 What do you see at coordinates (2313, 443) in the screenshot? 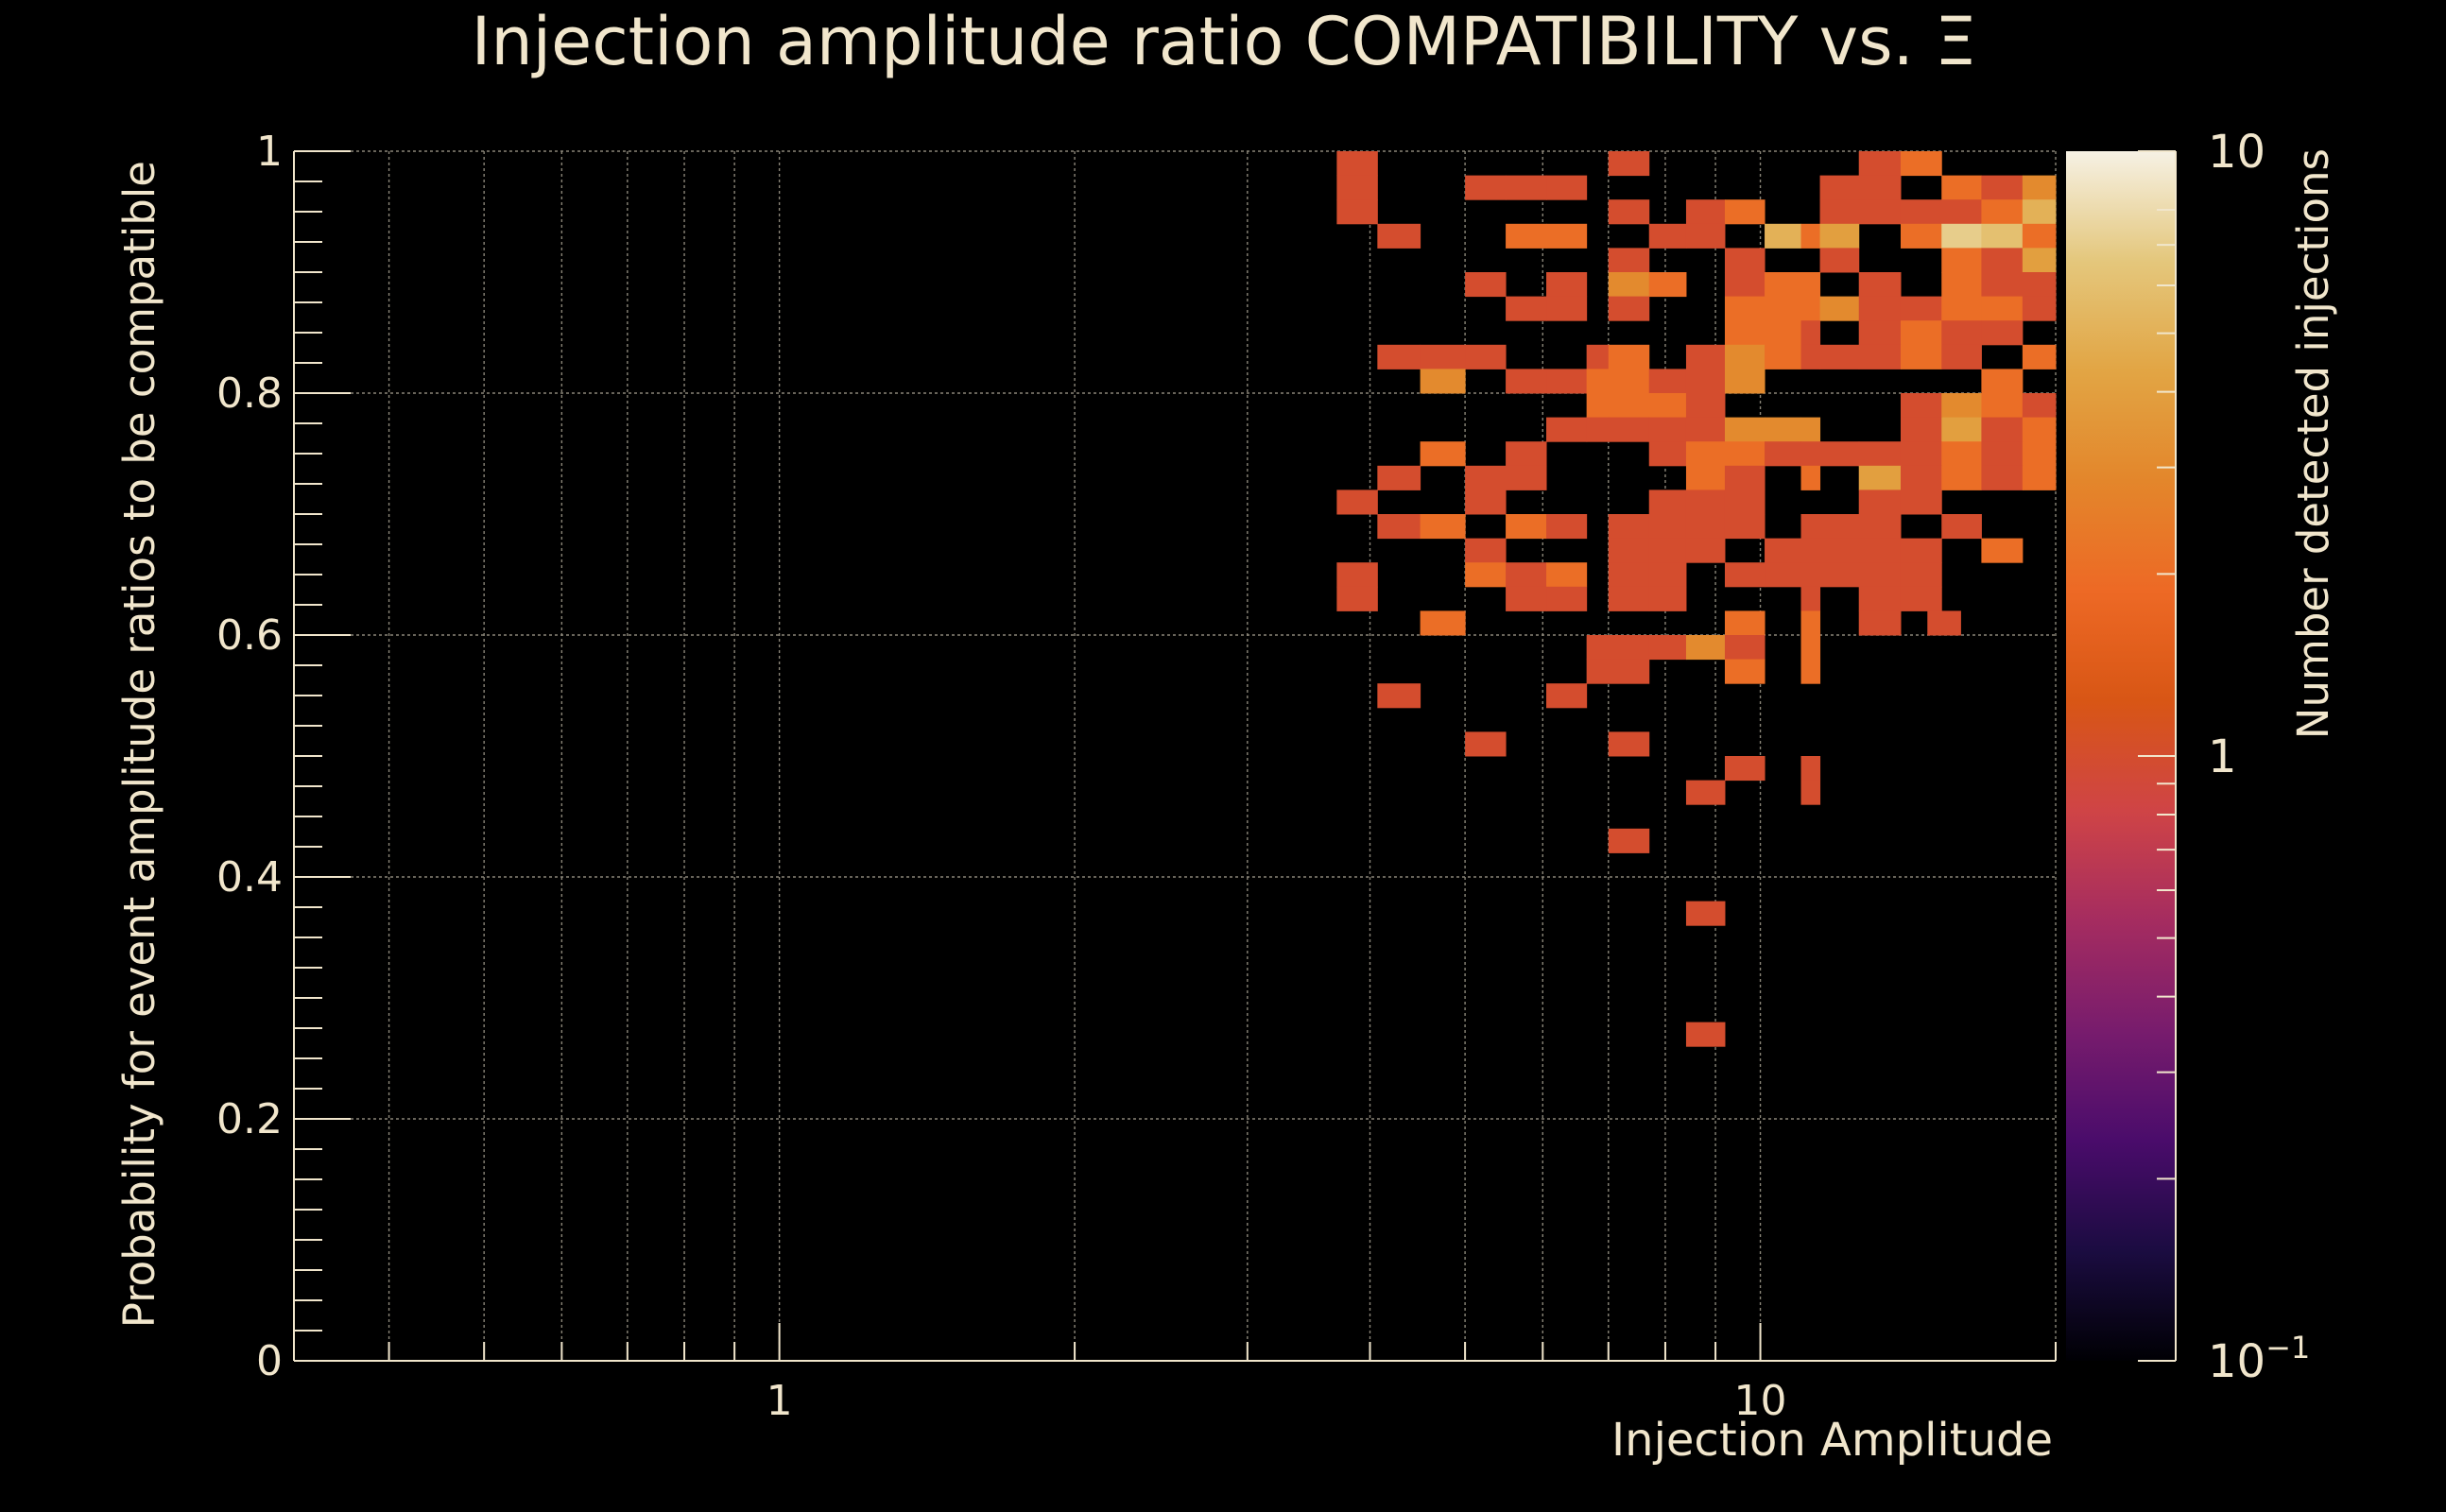
I see `colorbar-label: Number detected injections` at bounding box center [2313, 443].